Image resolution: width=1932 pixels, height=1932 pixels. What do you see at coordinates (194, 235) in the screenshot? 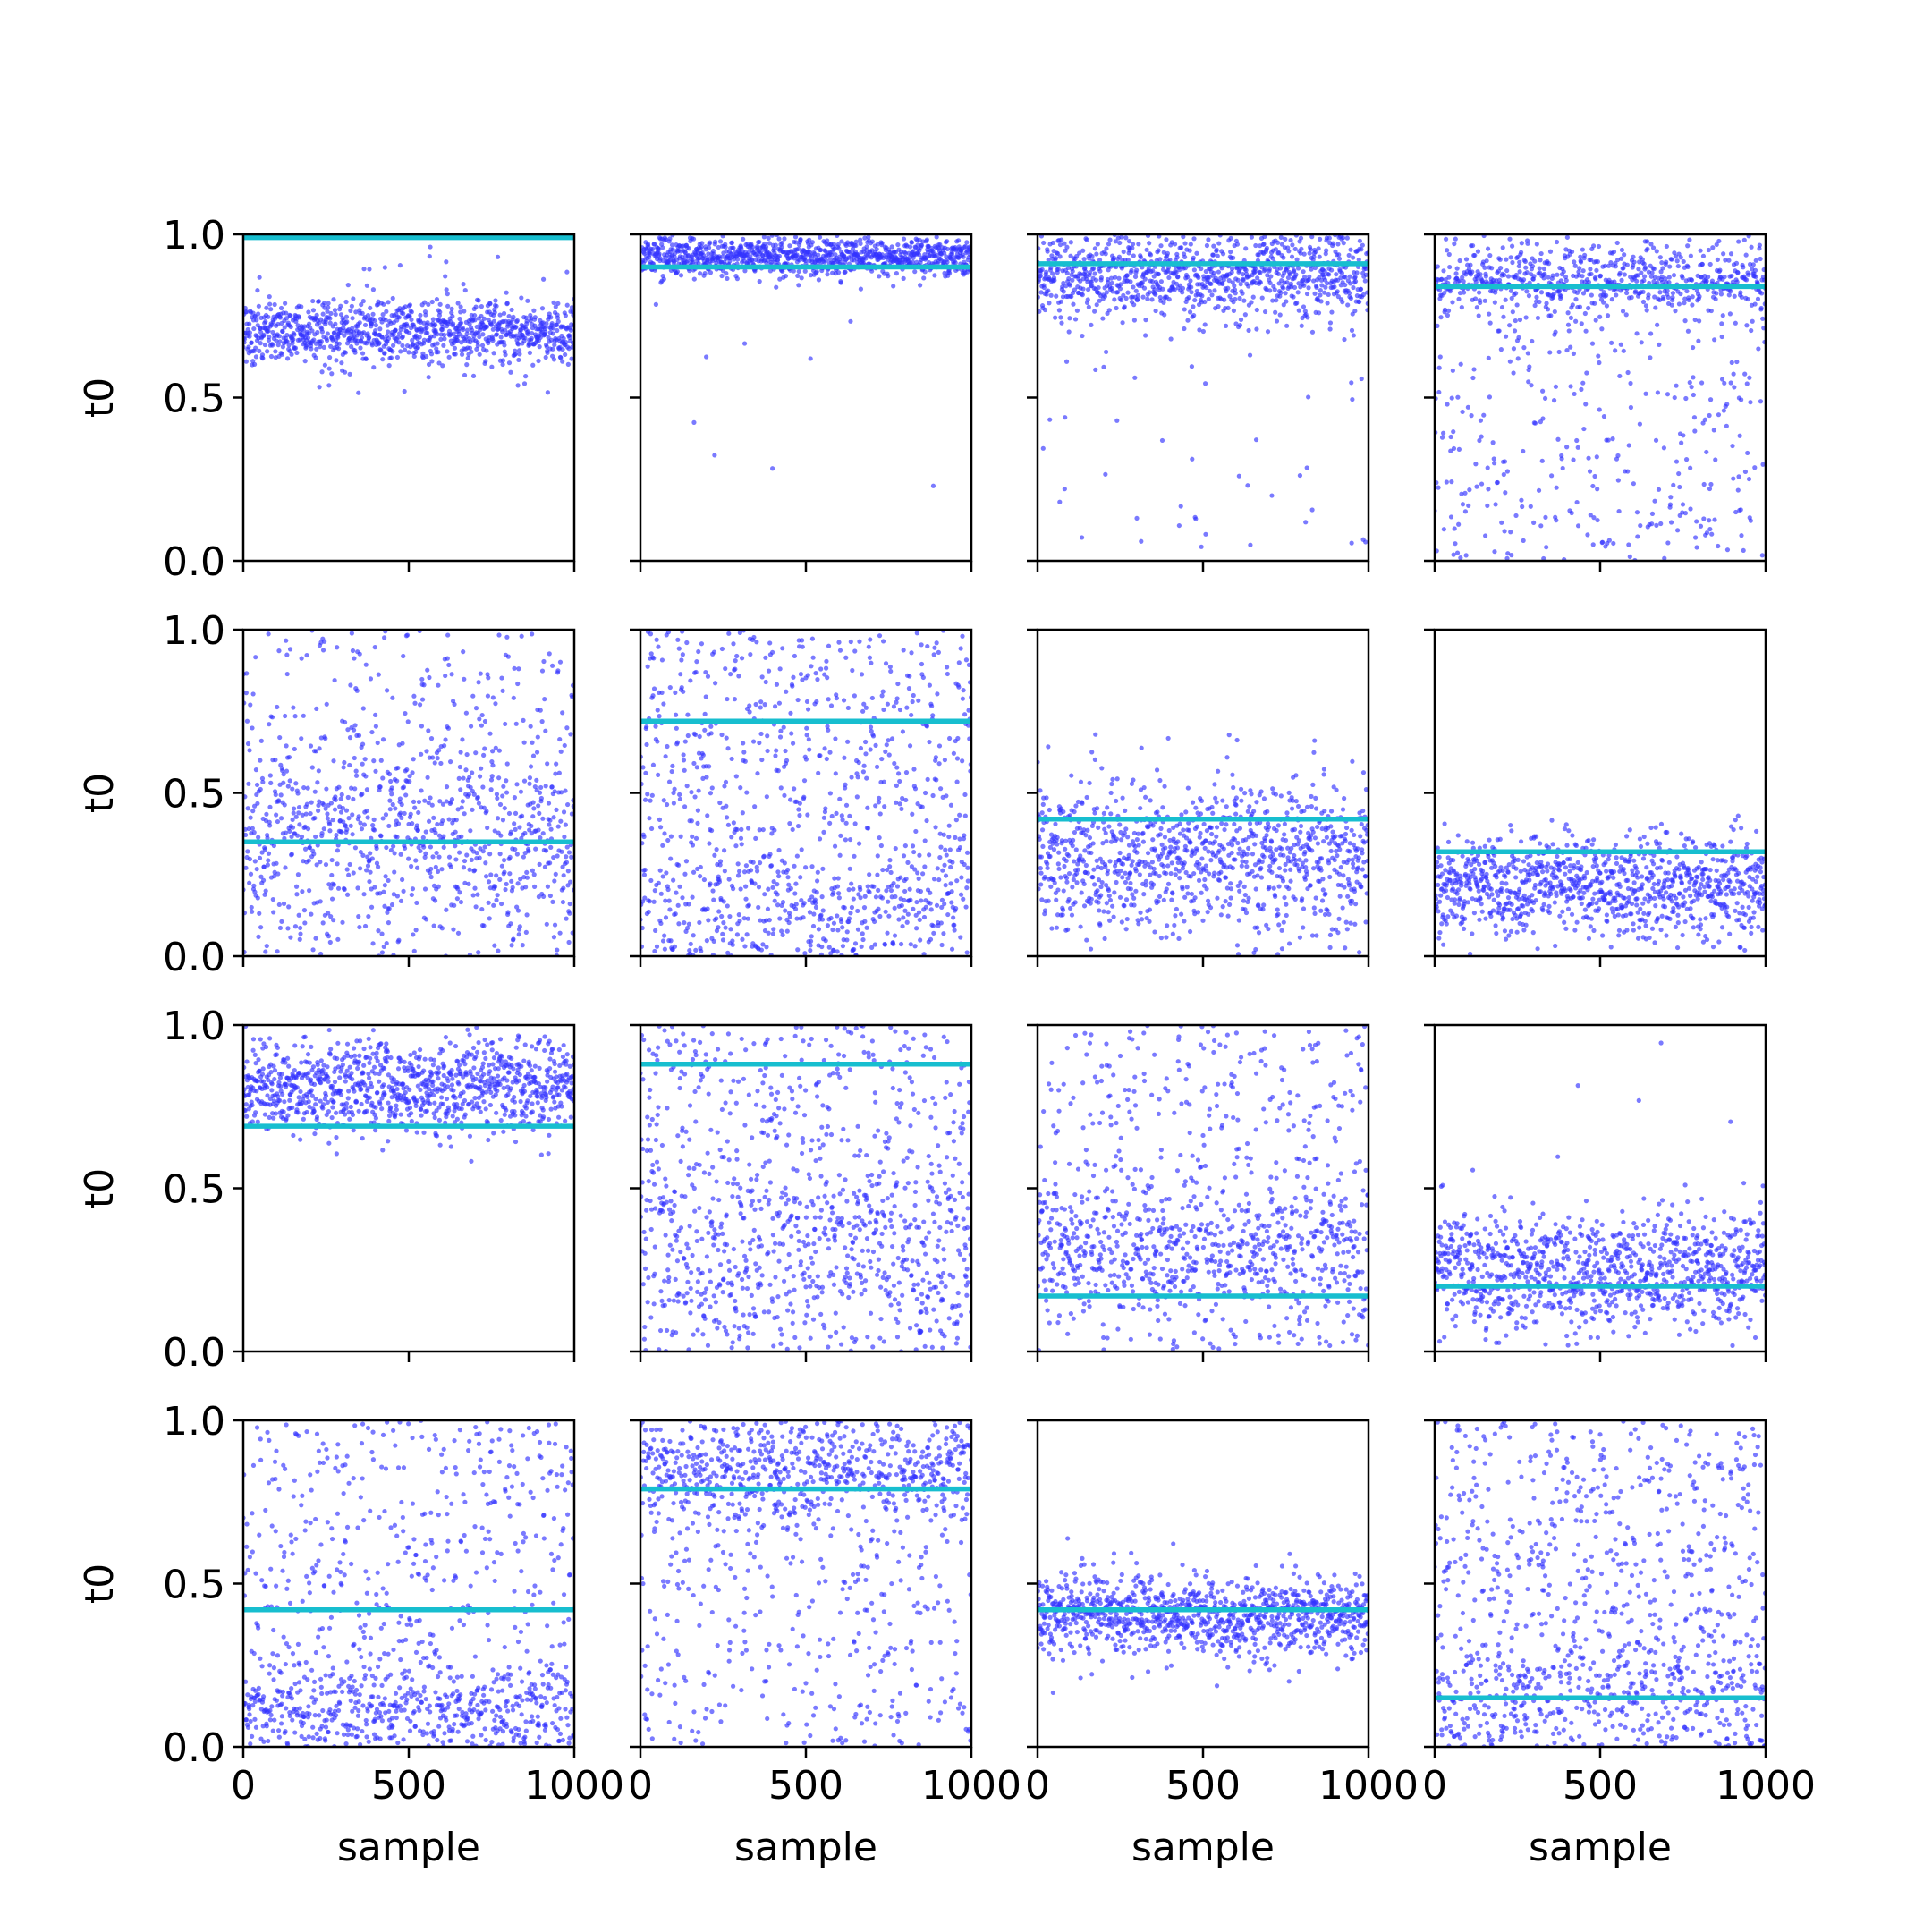
I see `y-tick-label: 1.0` at bounding box center [194, 235].